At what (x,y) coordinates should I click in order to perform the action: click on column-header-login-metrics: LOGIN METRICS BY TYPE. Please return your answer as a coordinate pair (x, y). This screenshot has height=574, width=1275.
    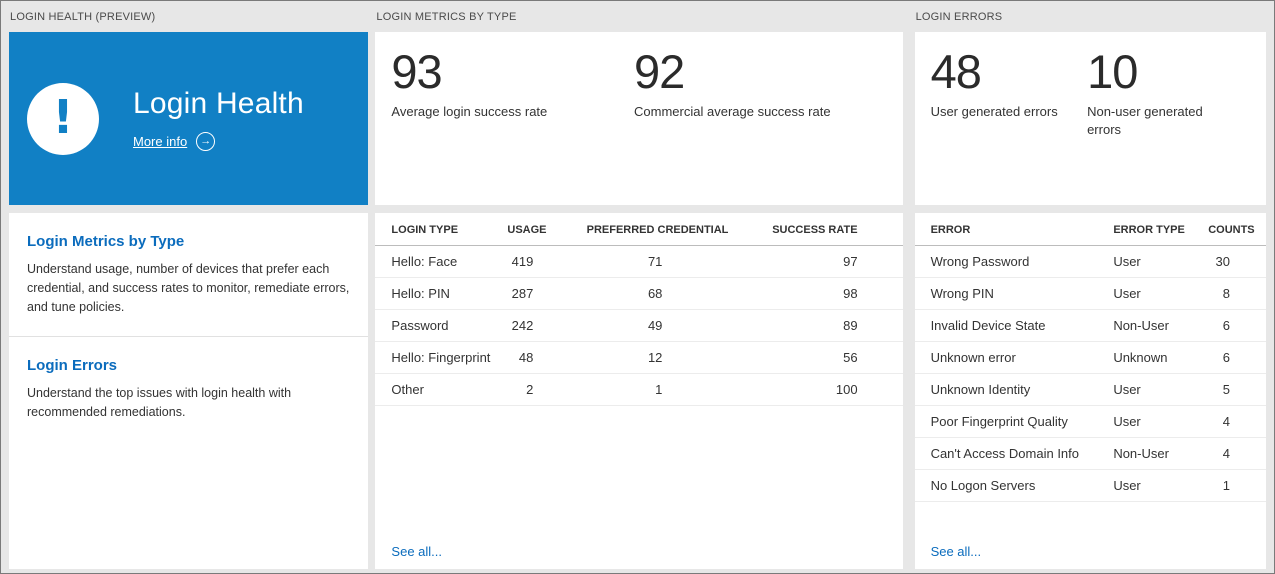
    Looking at the image, I should click on (446, 17).